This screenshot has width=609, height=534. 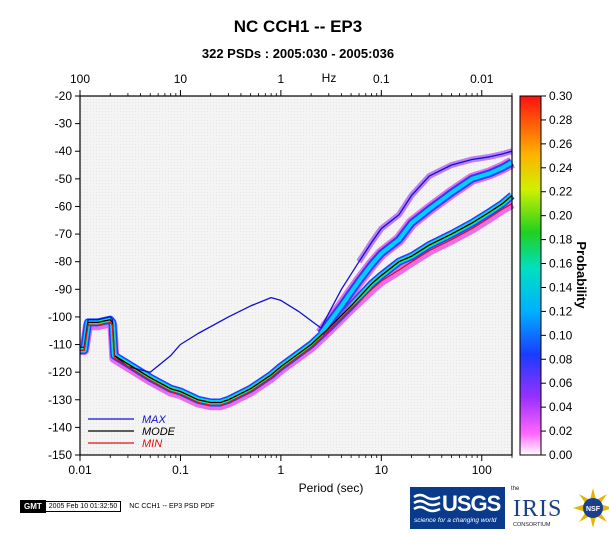 I want to click on iris-logo: the IRIS CONSORTIUM, so click(x=540, y=508).